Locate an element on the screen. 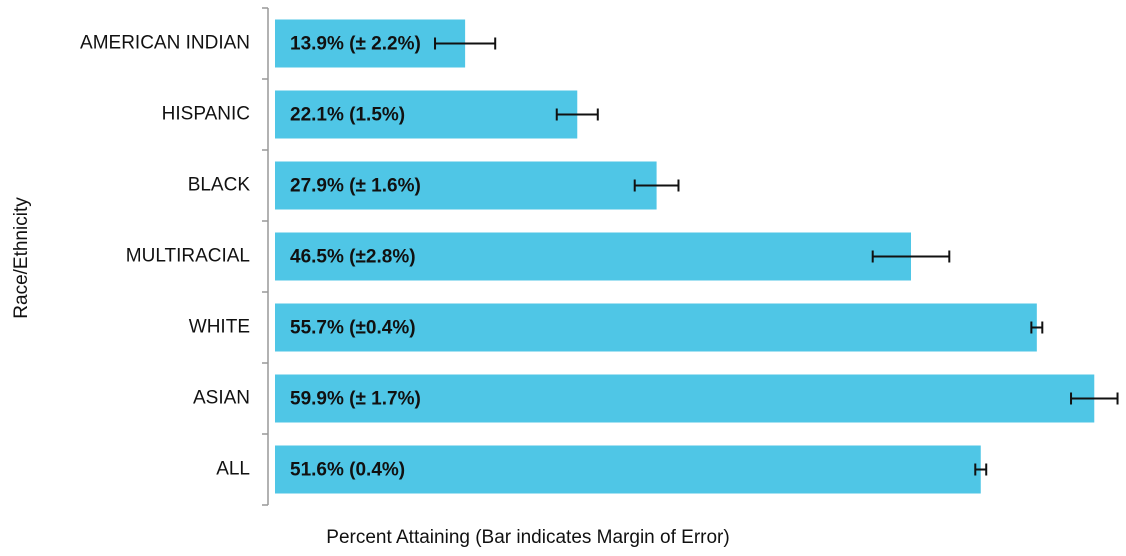  value-label: 46.5% (±2.8%) is located at coordinates (353, 257).